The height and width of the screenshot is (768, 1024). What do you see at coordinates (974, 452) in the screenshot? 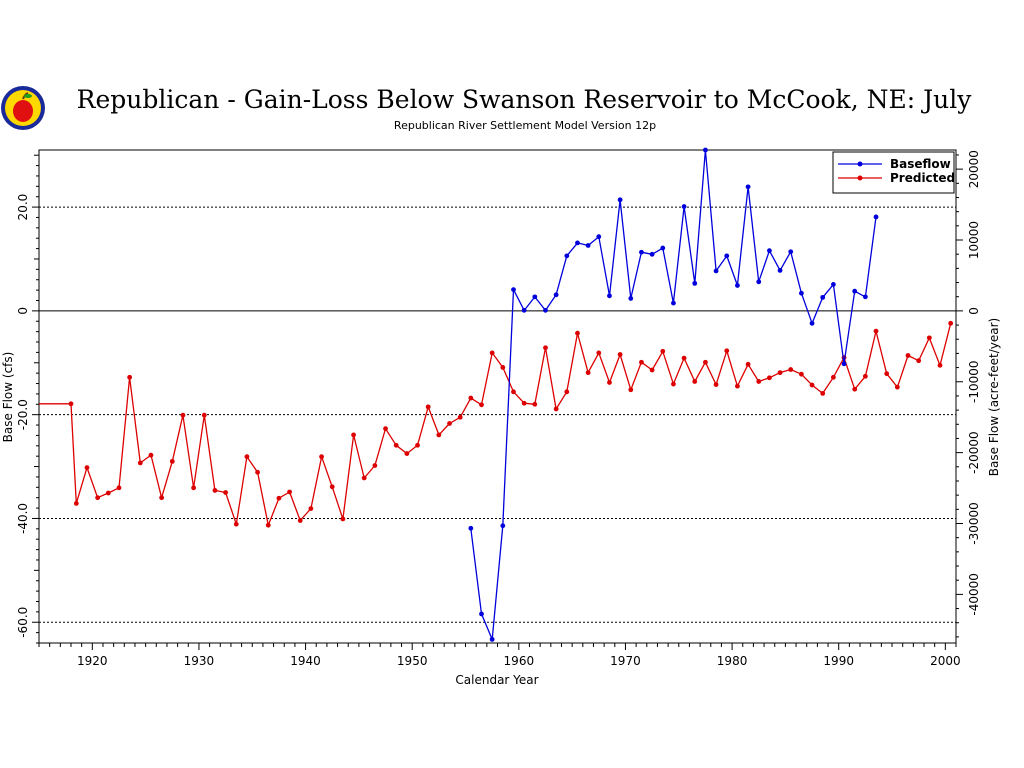
I see `y2-tick-label: -20000` at bounding box center [974, 452].